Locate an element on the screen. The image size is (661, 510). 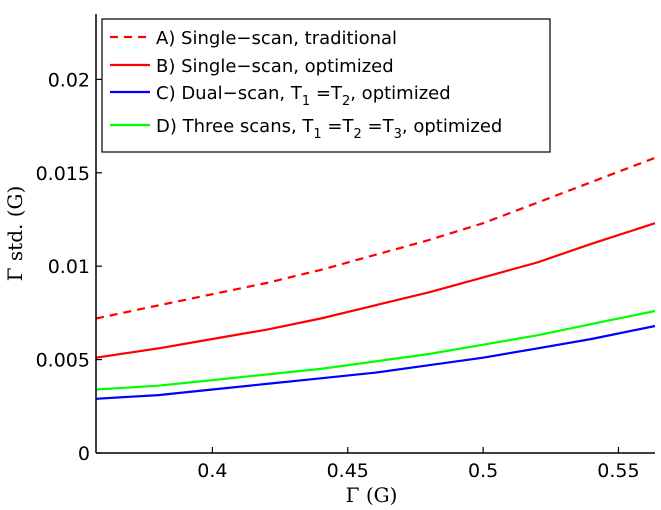
series-line-c is located at coordinates (375, 362).